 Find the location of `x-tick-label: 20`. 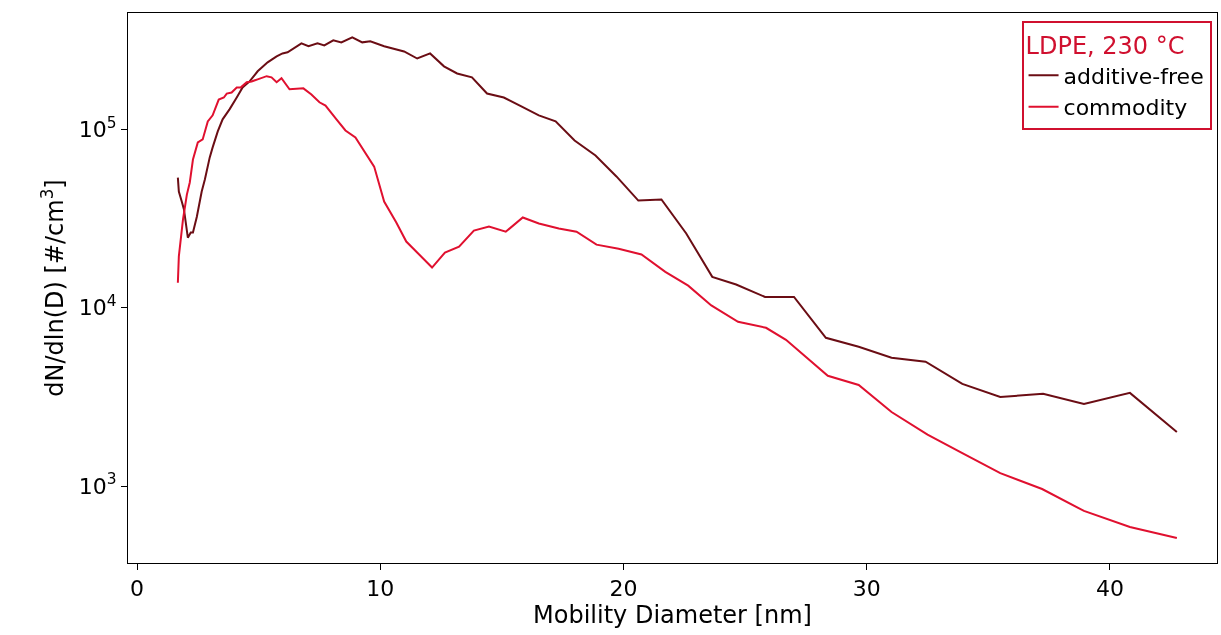

x-tick-label: 20 is located at coordinates (623, 589).